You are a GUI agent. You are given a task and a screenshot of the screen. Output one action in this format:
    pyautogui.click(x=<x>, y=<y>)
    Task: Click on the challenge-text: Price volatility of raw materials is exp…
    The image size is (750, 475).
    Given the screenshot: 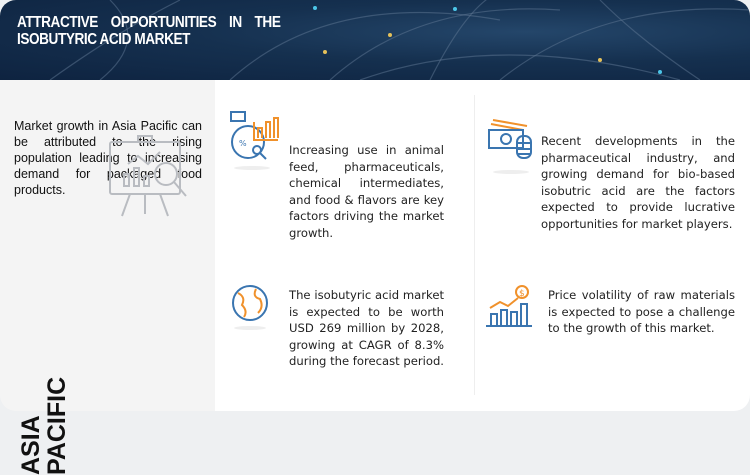 What is the action you would take?
    pyautogui.click(x=641, y=311)
    